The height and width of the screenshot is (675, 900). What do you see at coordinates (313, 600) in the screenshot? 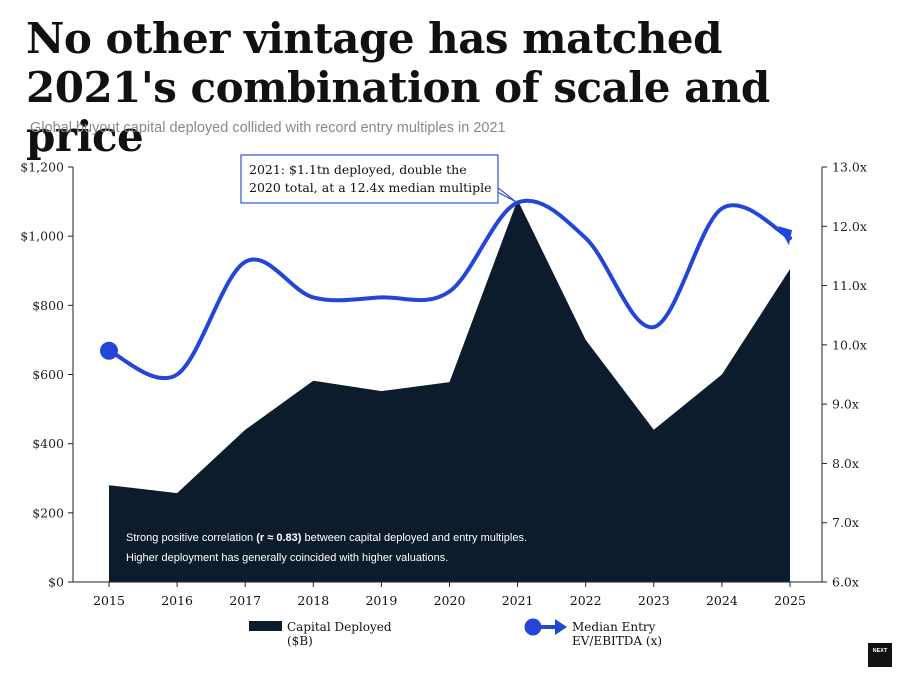
I see `x-axis-tick-label: 2018` at bounding box center [313, 600].